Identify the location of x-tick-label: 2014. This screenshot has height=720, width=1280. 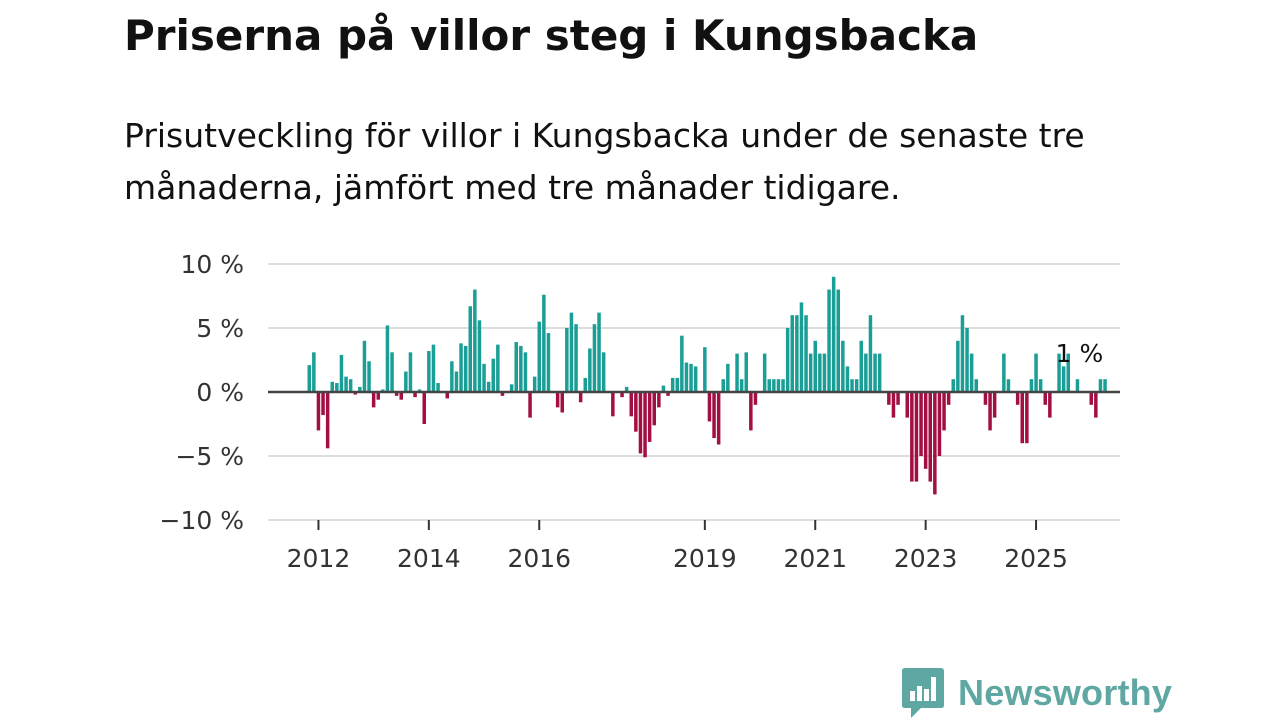
(429, 558).